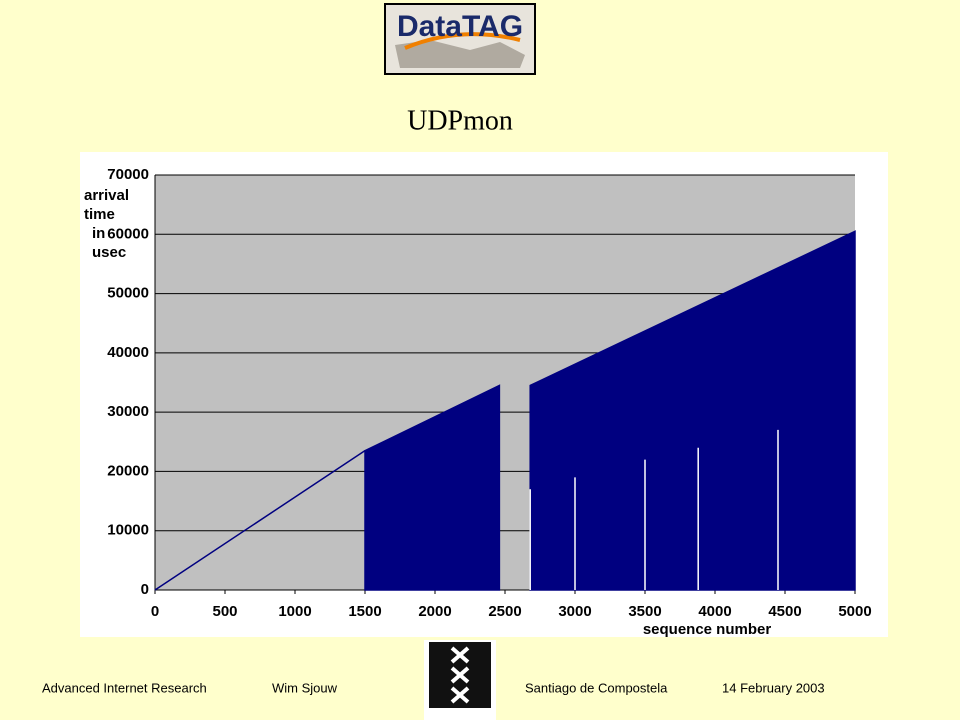 Image resolution: width=960 pixels, height=720 pixels. I want to click on x-tick-label: 3000, so click(574, 611).